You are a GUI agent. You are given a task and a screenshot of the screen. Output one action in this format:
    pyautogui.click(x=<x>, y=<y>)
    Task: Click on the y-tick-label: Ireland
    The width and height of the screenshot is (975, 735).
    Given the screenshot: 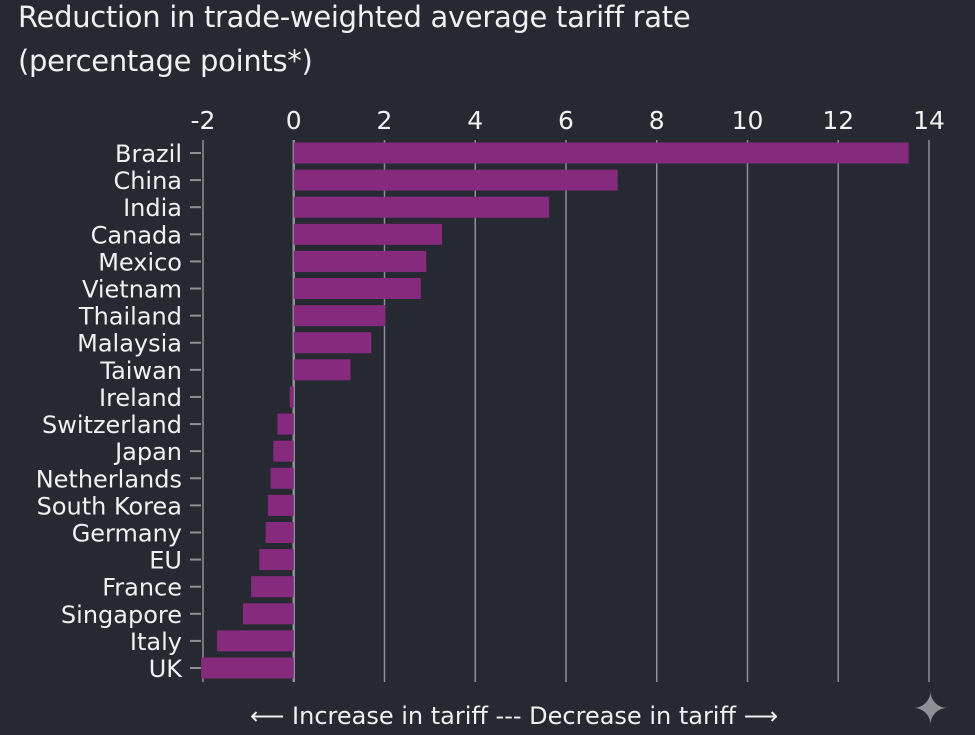 What is the action you would take?
    pyautogui.click(x=140, y=398)
    